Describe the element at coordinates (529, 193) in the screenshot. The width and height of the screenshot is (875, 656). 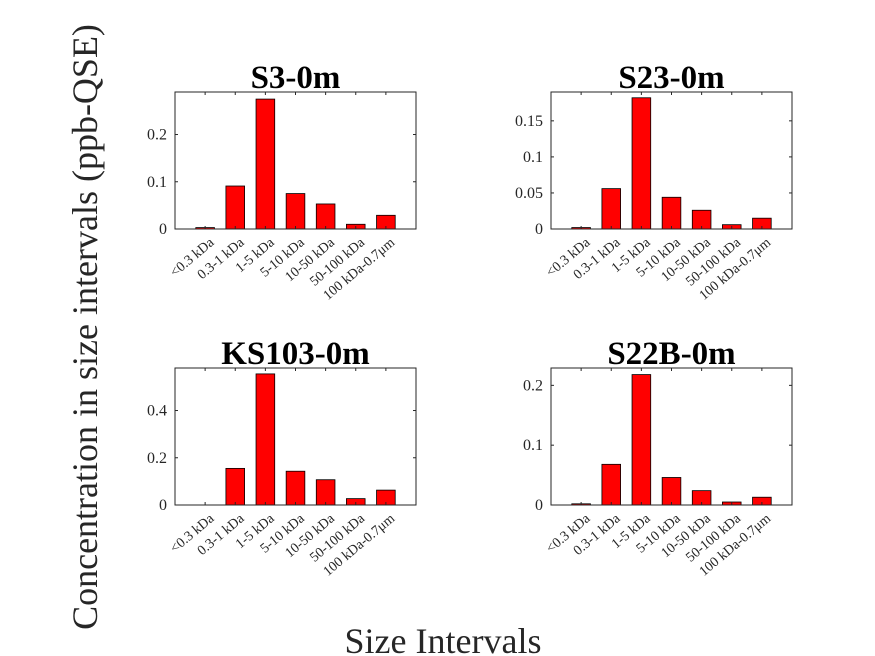
I see `y-tick-label: 0.05` at that location.